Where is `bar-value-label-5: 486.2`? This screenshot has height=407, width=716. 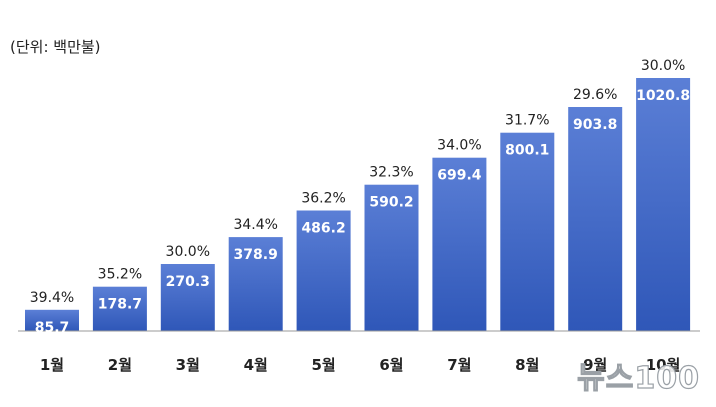
bar-value-label-5: 486.2 is located at coordinates (323, 229).